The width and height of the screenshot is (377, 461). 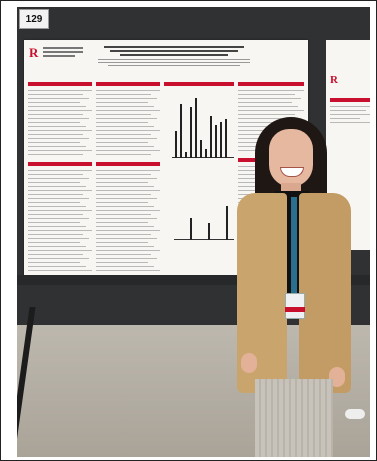 What do you see at coordinates (193, 280) in the screenshot?
I see `board-frame-rail` at bounding box center [193, 280].